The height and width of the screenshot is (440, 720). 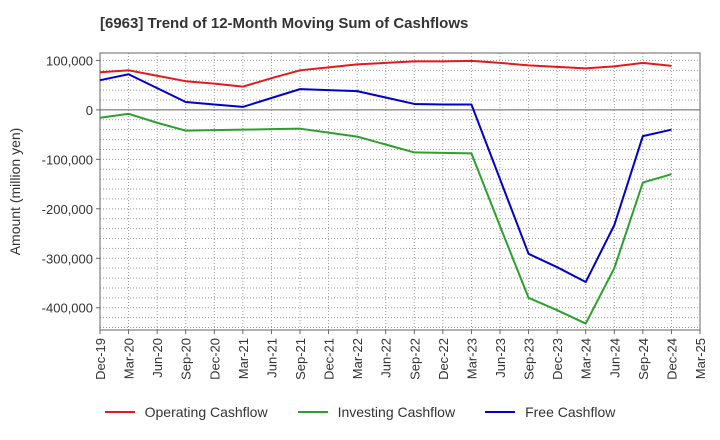 I want to click on legend-swatch-free, so click(x=500, y=412).